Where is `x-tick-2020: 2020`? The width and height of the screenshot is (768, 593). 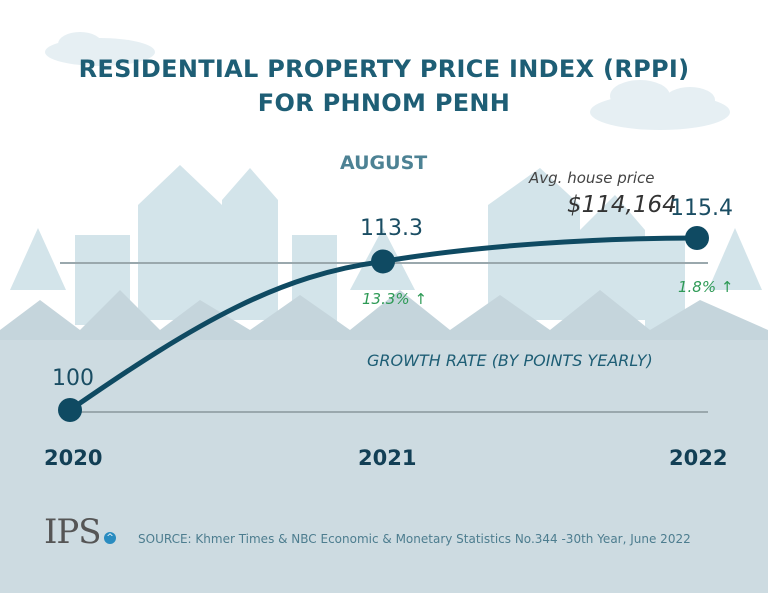 x-tick-2020: 2020 is located at coordinates (73, 458).